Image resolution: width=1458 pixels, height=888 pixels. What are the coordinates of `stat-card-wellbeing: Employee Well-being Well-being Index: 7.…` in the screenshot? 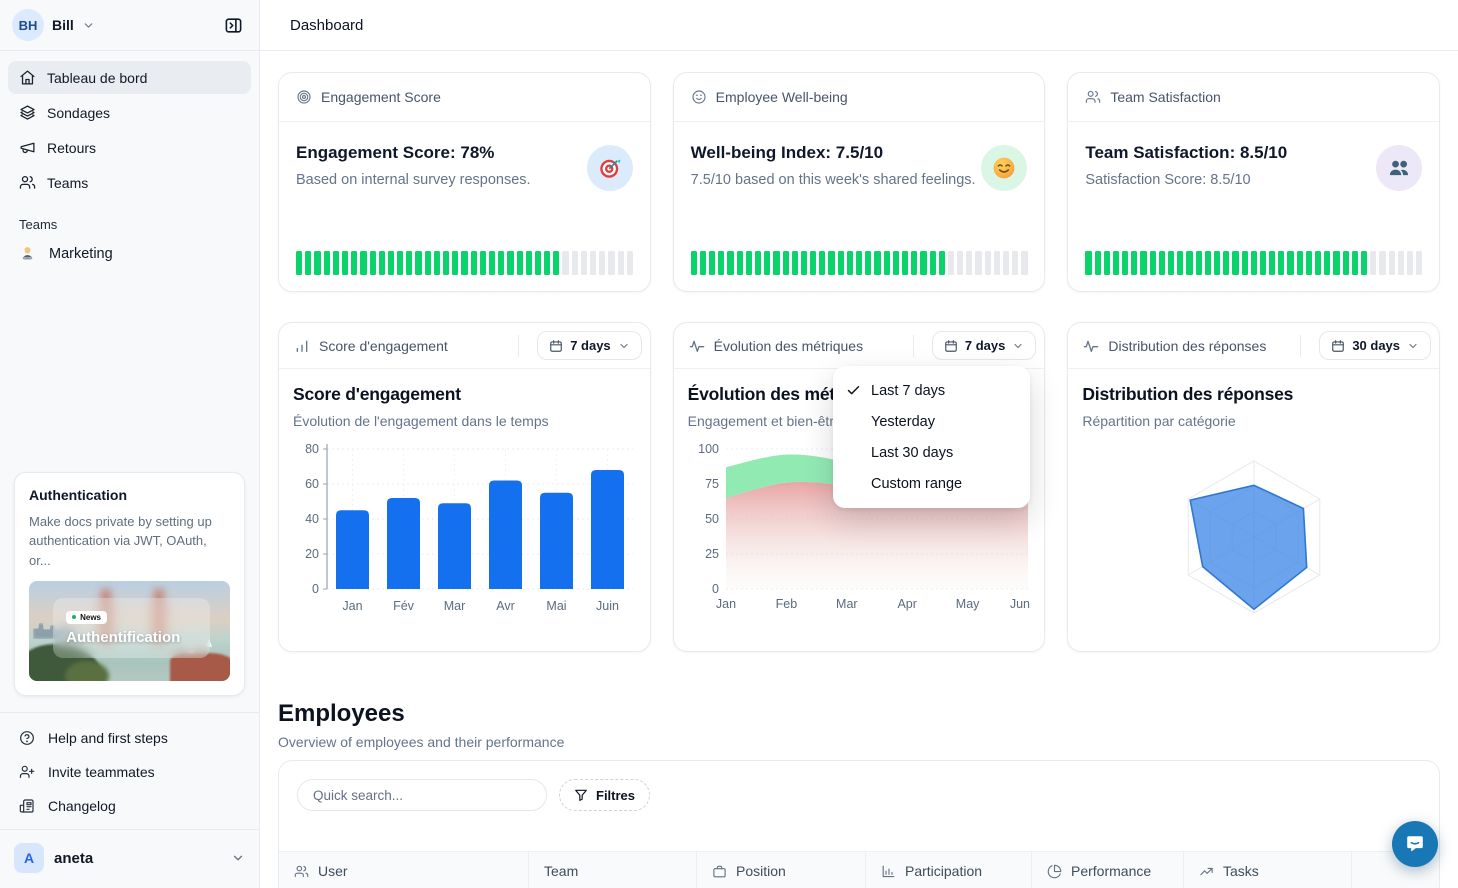 It's located at (859, 182).